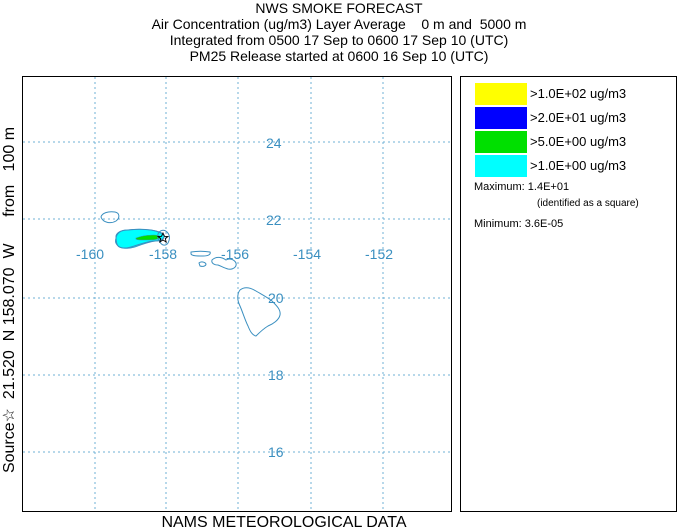 The height and width of the screenshot is (532, 678). I want to click on coastlines, so click(190, 274).